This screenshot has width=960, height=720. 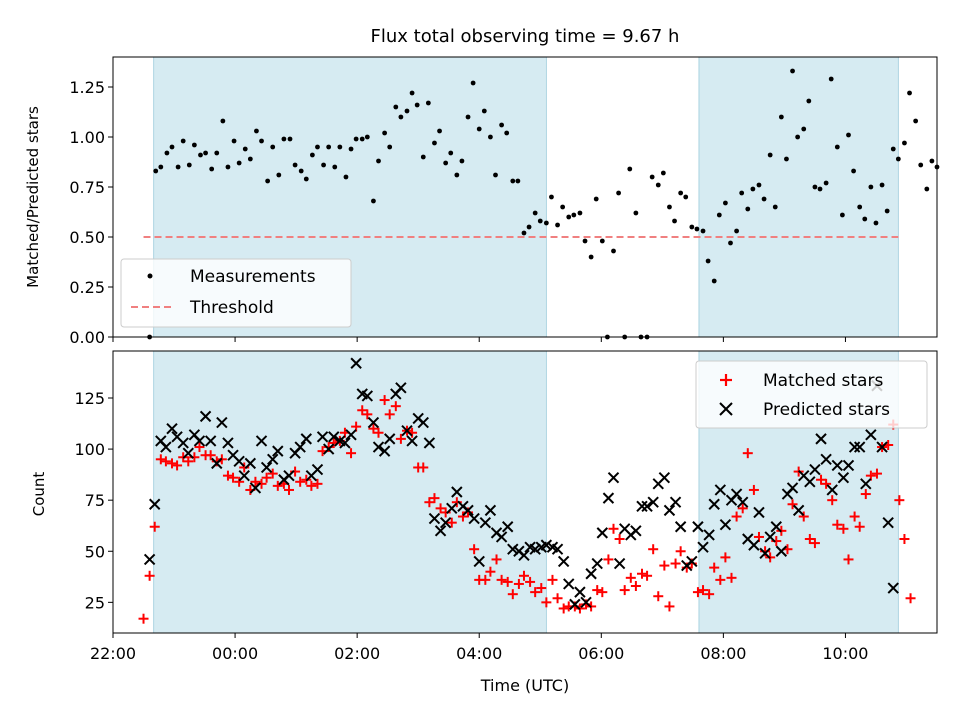 I want to click on x-tick-label: 06:00, so click(x=601, y=653).